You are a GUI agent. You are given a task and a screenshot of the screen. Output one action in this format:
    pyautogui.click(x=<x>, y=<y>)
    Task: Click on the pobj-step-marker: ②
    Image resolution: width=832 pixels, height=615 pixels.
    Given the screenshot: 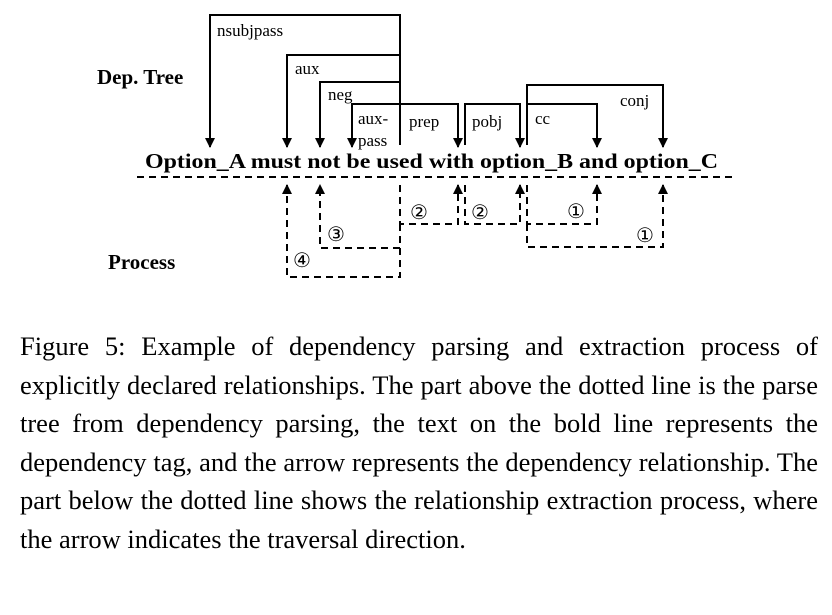 What is the action you would take?
    pyautogui.click(x=480, y=212)
    